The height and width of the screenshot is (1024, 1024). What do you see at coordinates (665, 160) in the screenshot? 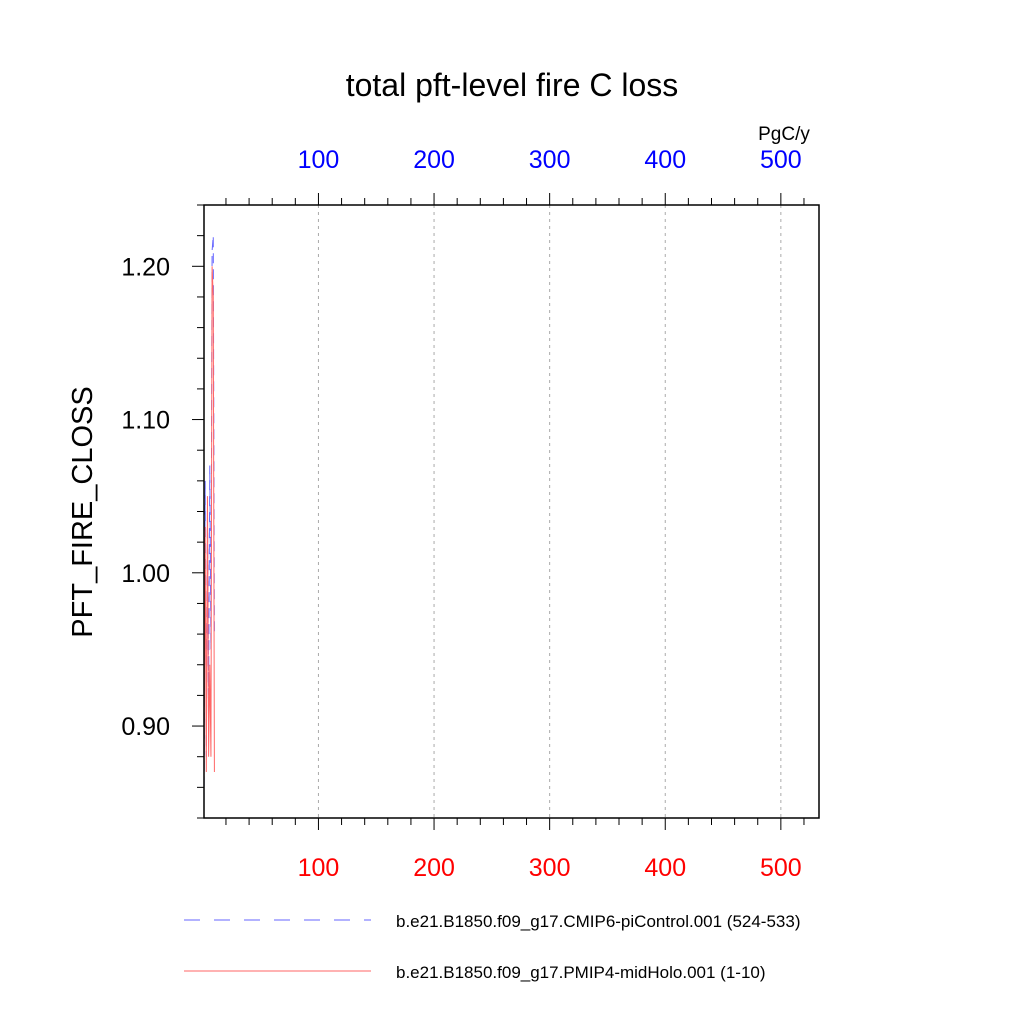
I see `top-x-tick-label: 400` at bounding box center [665, 160].